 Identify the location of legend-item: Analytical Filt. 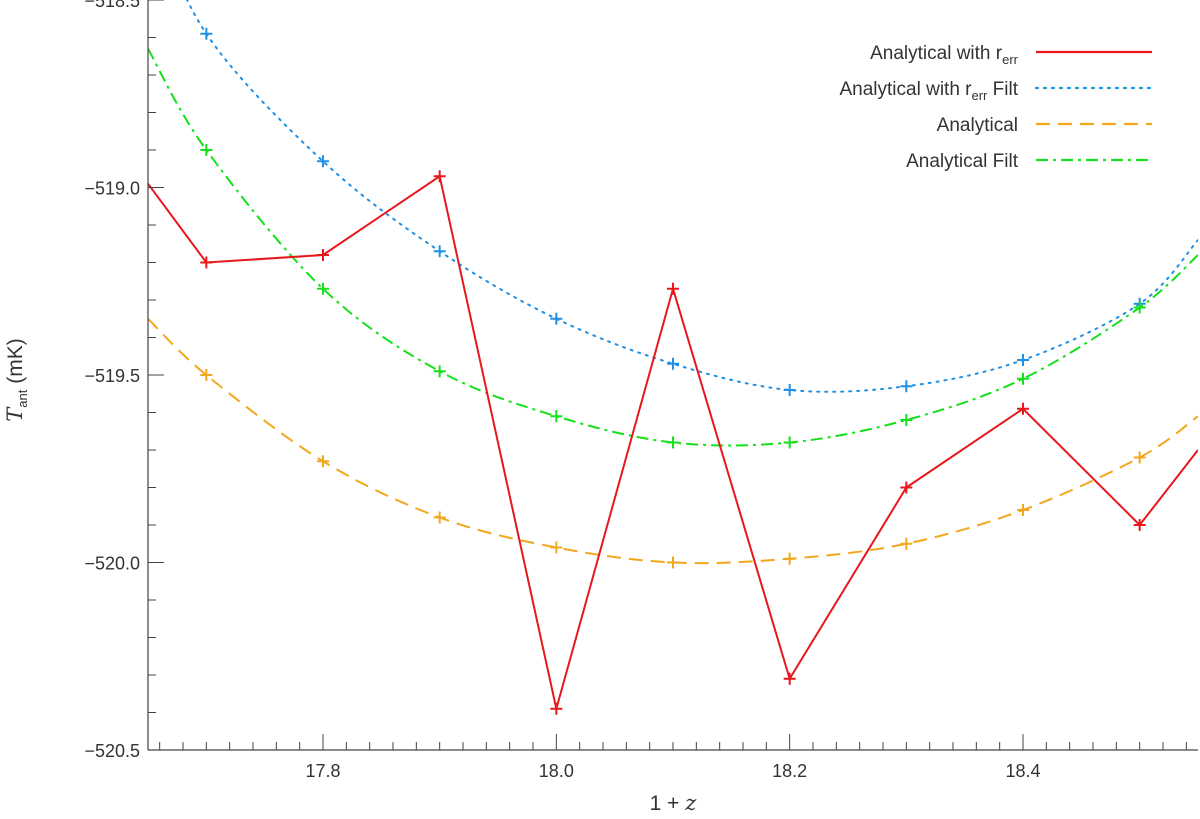
(1029, 161).